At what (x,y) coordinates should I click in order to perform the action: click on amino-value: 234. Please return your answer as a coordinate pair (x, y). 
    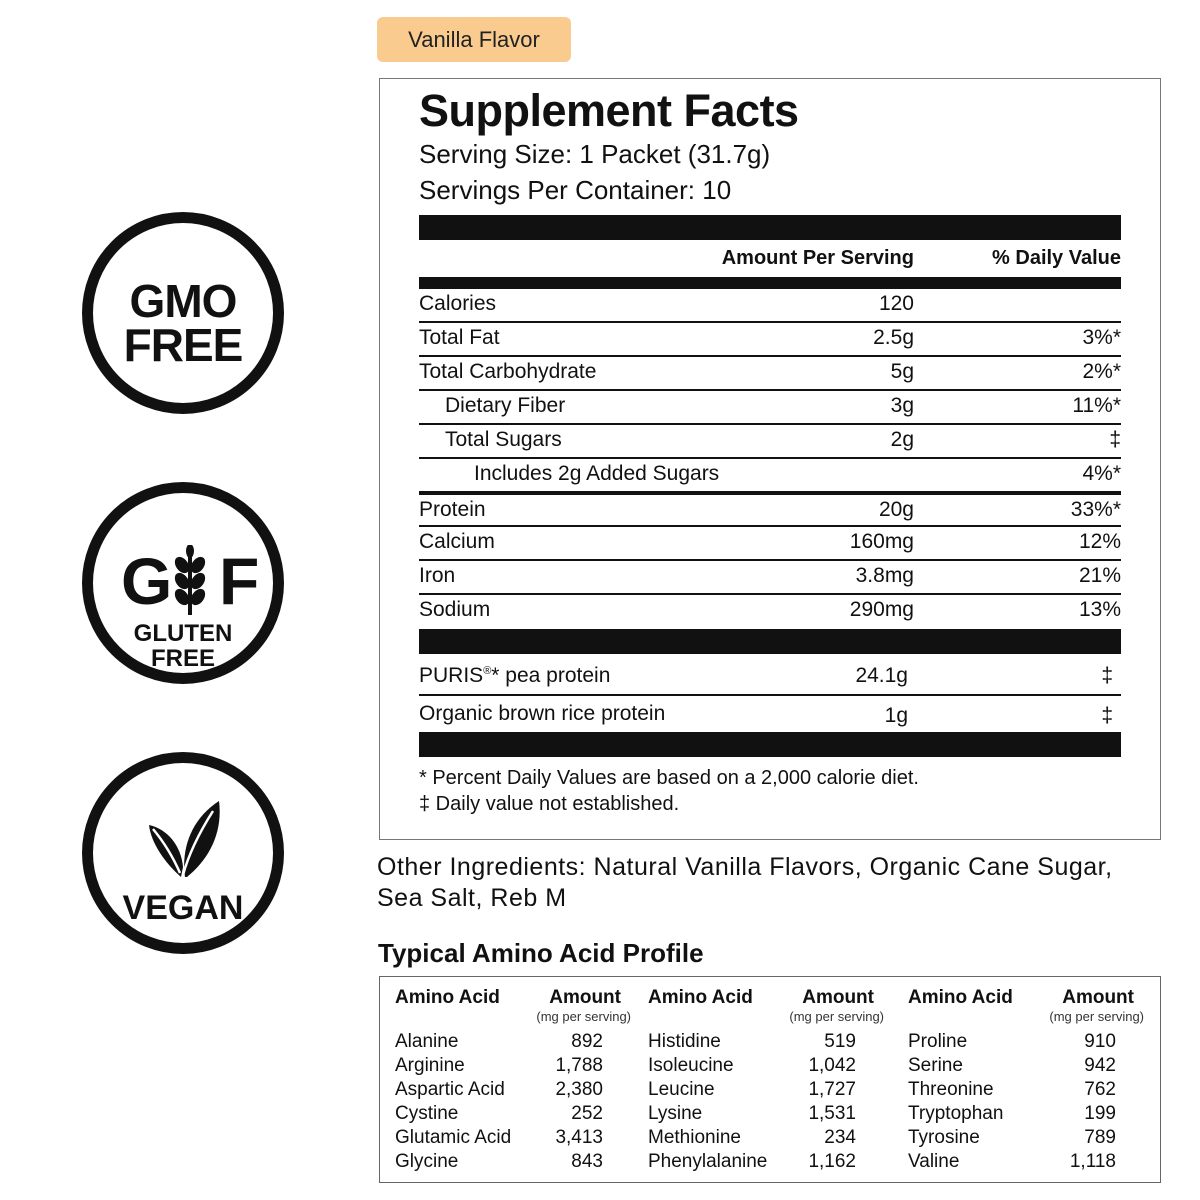
    Looking at the image, I should click on (840, 1137).